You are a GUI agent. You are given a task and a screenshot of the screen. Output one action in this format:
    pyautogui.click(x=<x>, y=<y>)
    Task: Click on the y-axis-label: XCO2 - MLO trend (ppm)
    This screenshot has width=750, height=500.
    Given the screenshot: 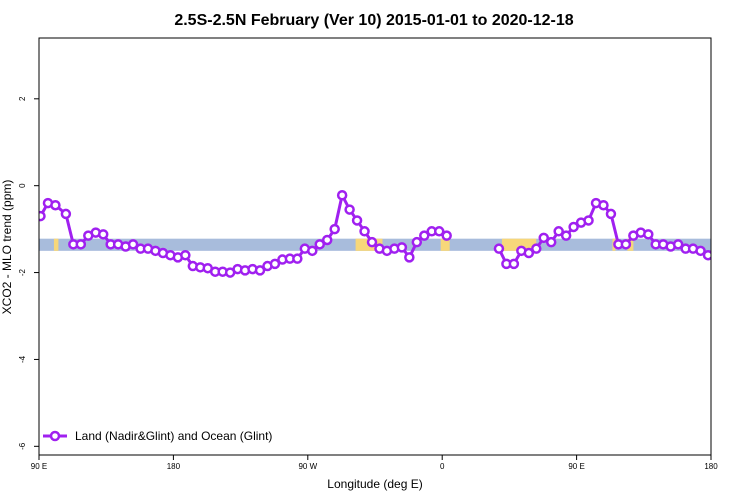 What is the action you would take?
    pyautogui.click(x=7, y=247)
    